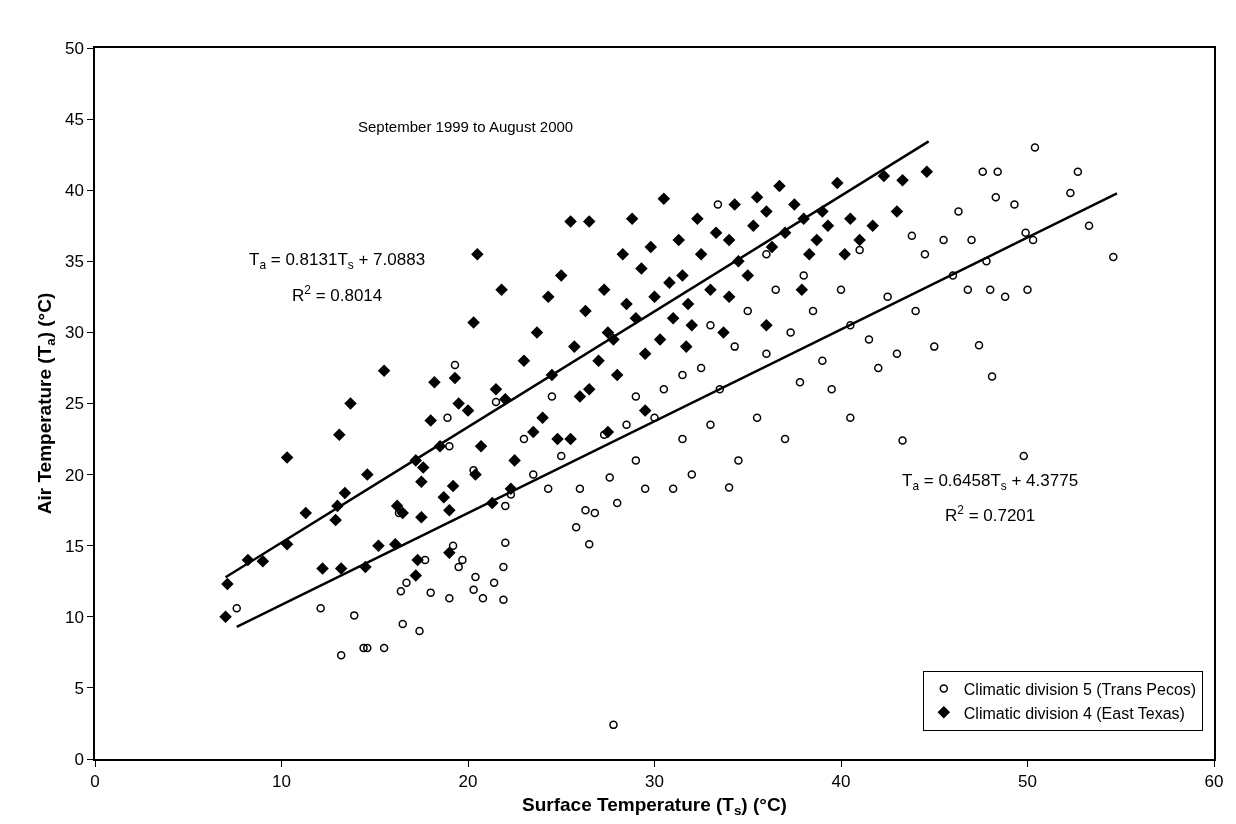  I want to click on x-axis-title: Surface Temperature (T$_{s}$) (°C), so click(654, 806).